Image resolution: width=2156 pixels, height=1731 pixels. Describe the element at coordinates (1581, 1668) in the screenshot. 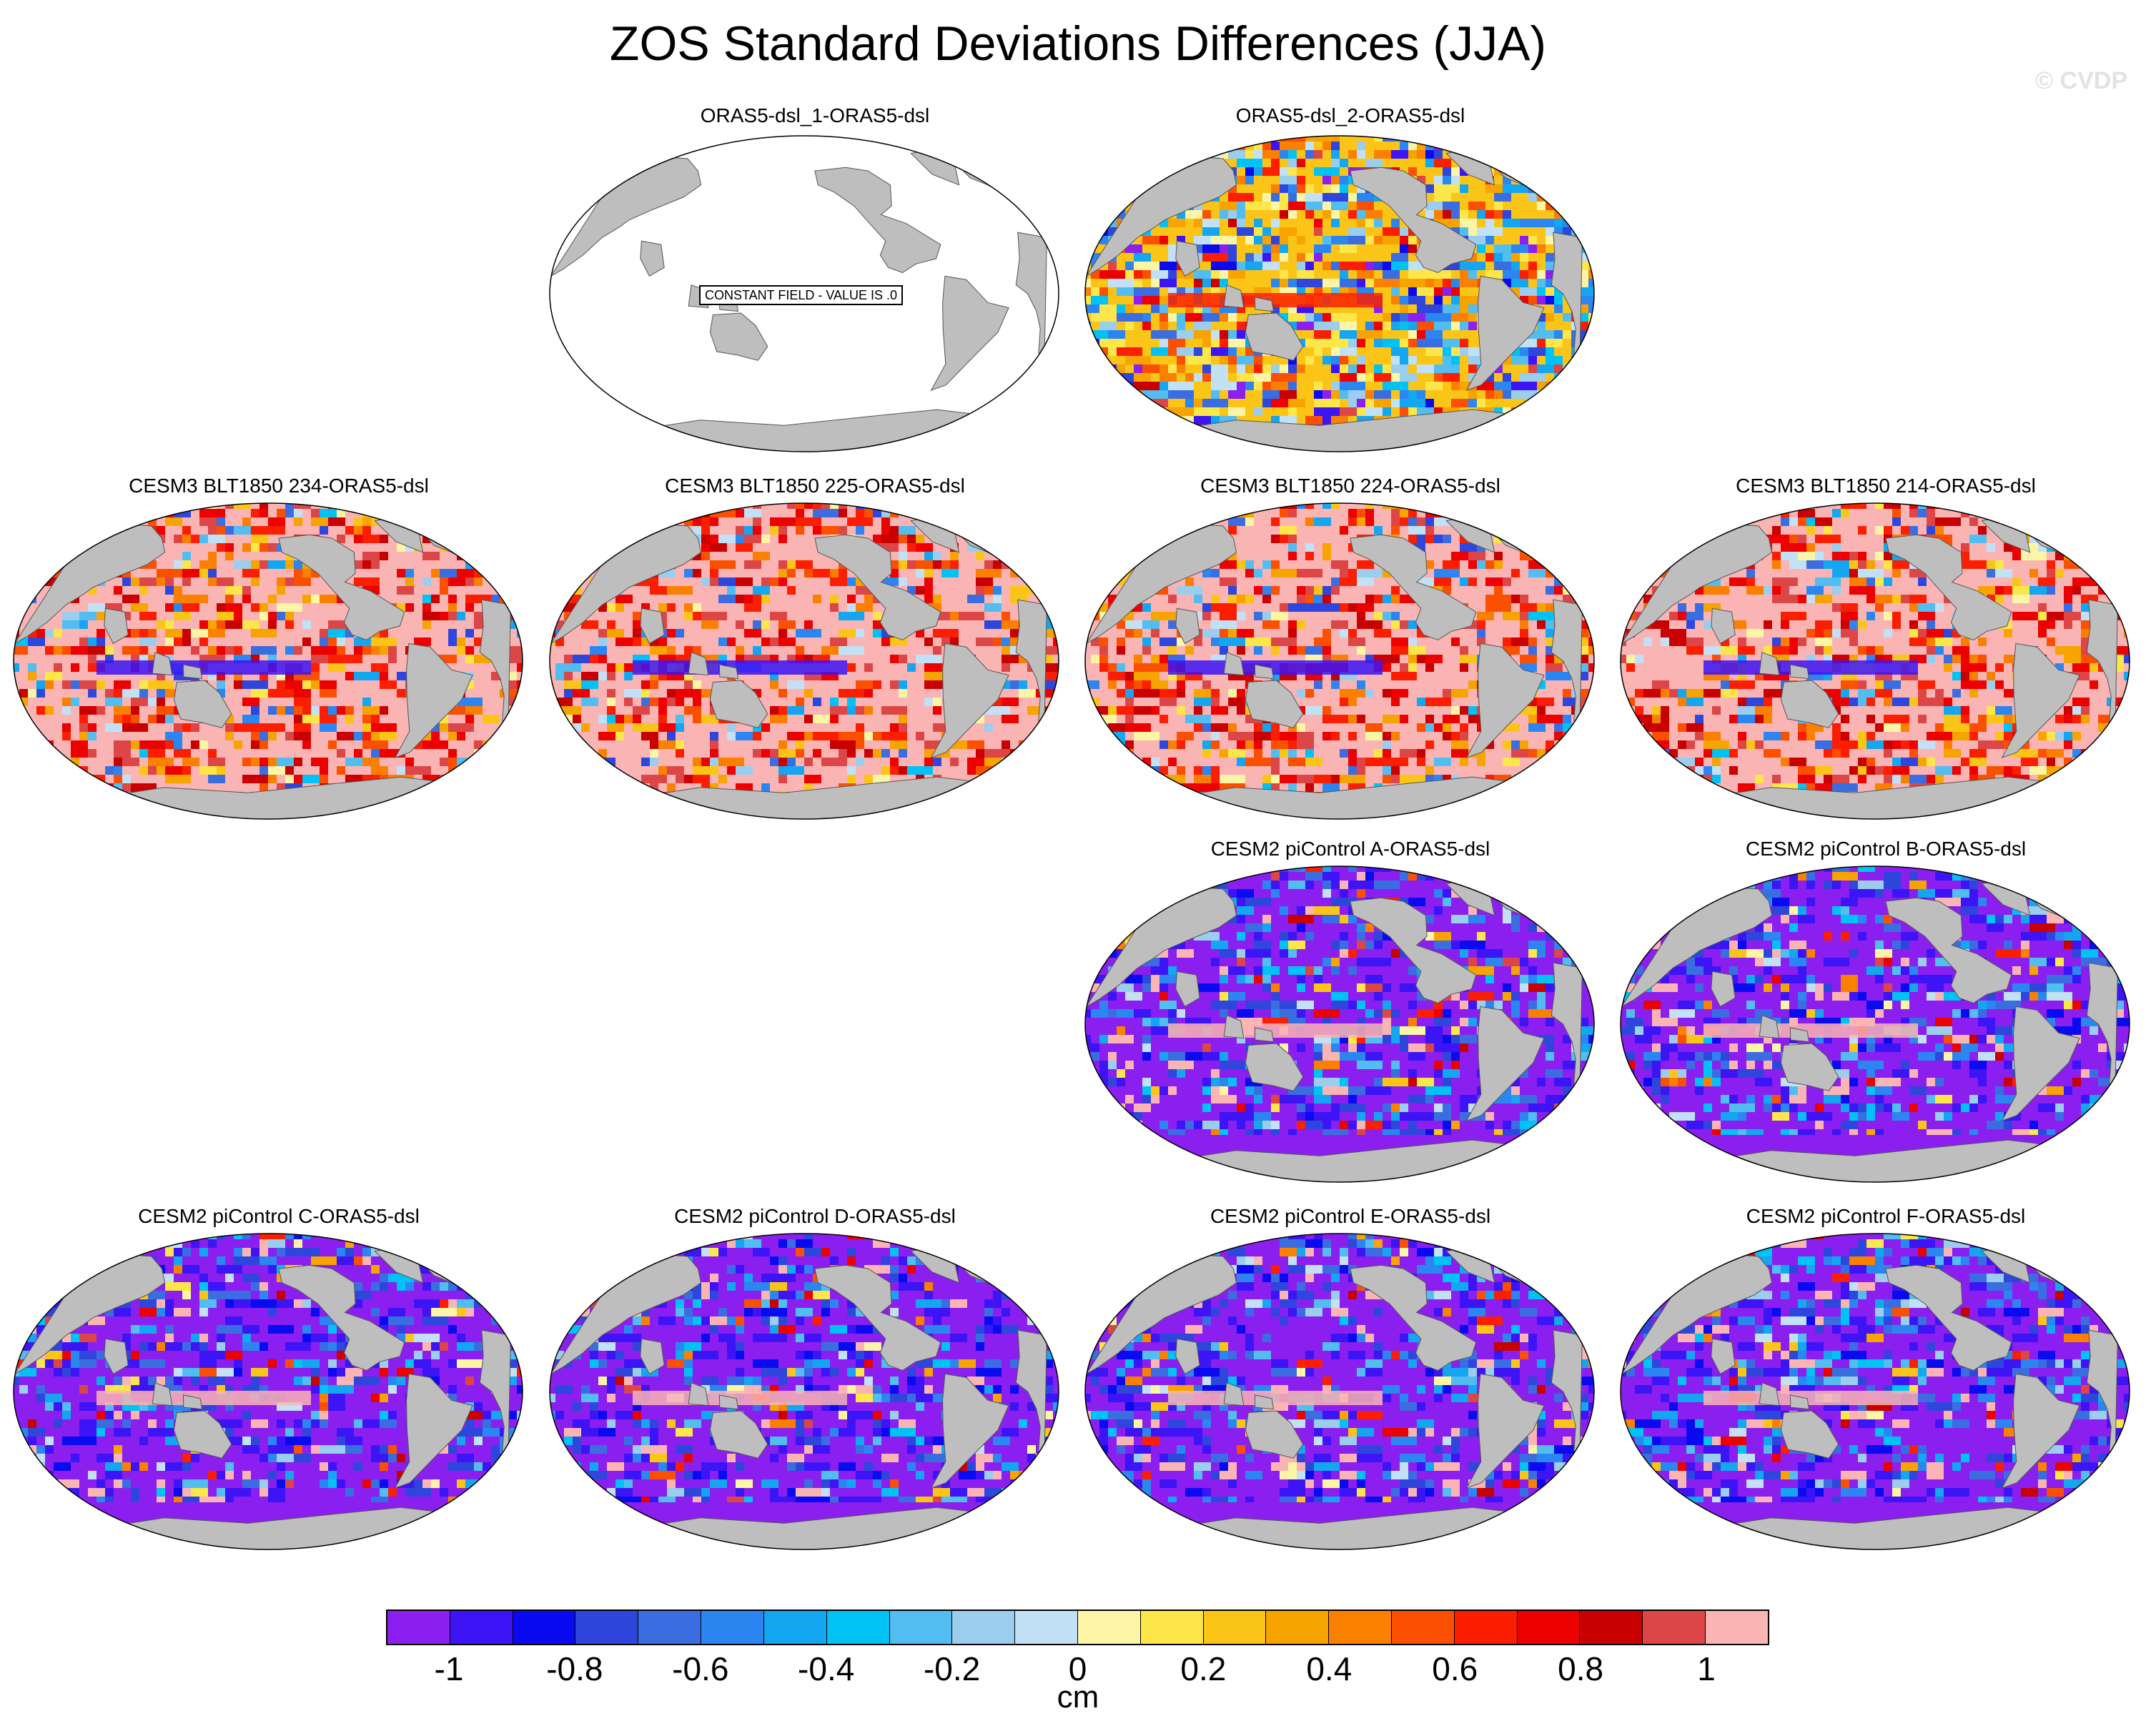

I see `colorbar-tick-label: 0.8` at that location.